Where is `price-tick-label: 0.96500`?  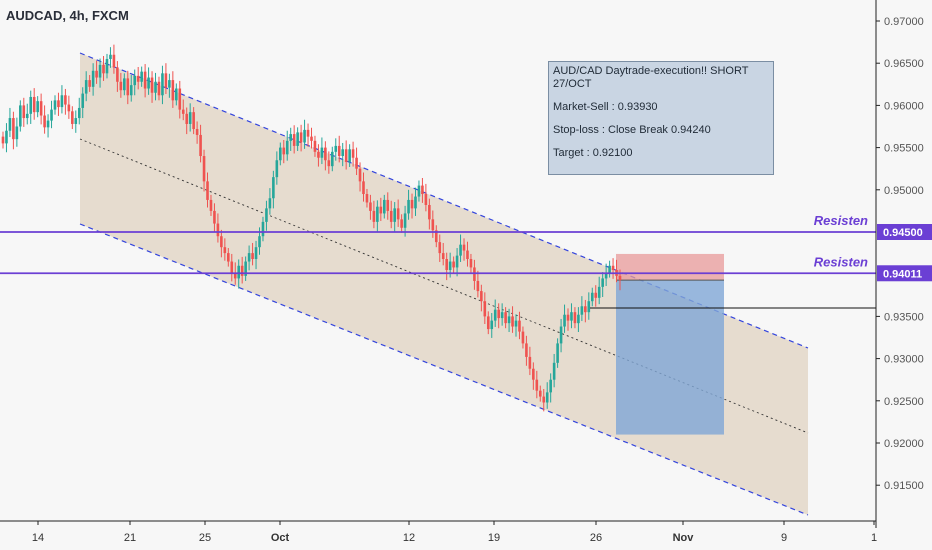 price-tick-label: 0.96500 is located at coordinates (904, 64).